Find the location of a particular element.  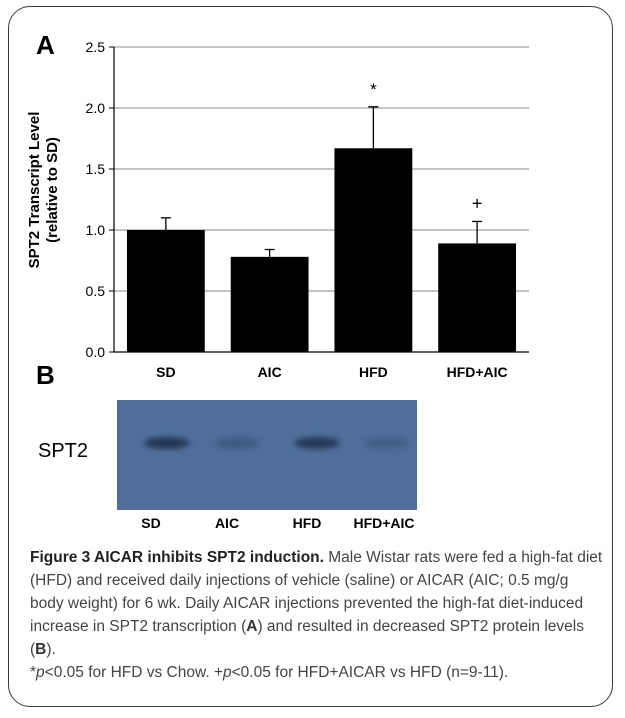

y-tick-label: 0.0 is located at coordinates (96, 352).